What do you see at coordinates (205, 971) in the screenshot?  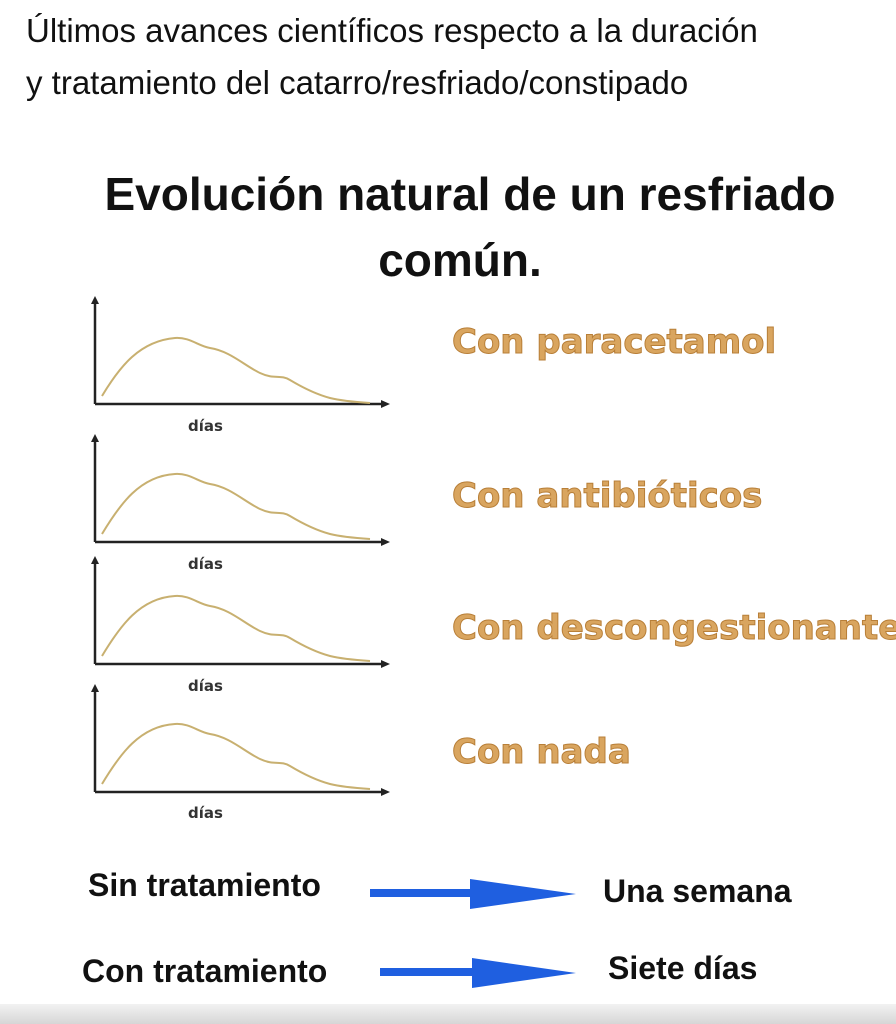 I see `summary-left-2: Con tratamiento` at bounding box center [205, 971].